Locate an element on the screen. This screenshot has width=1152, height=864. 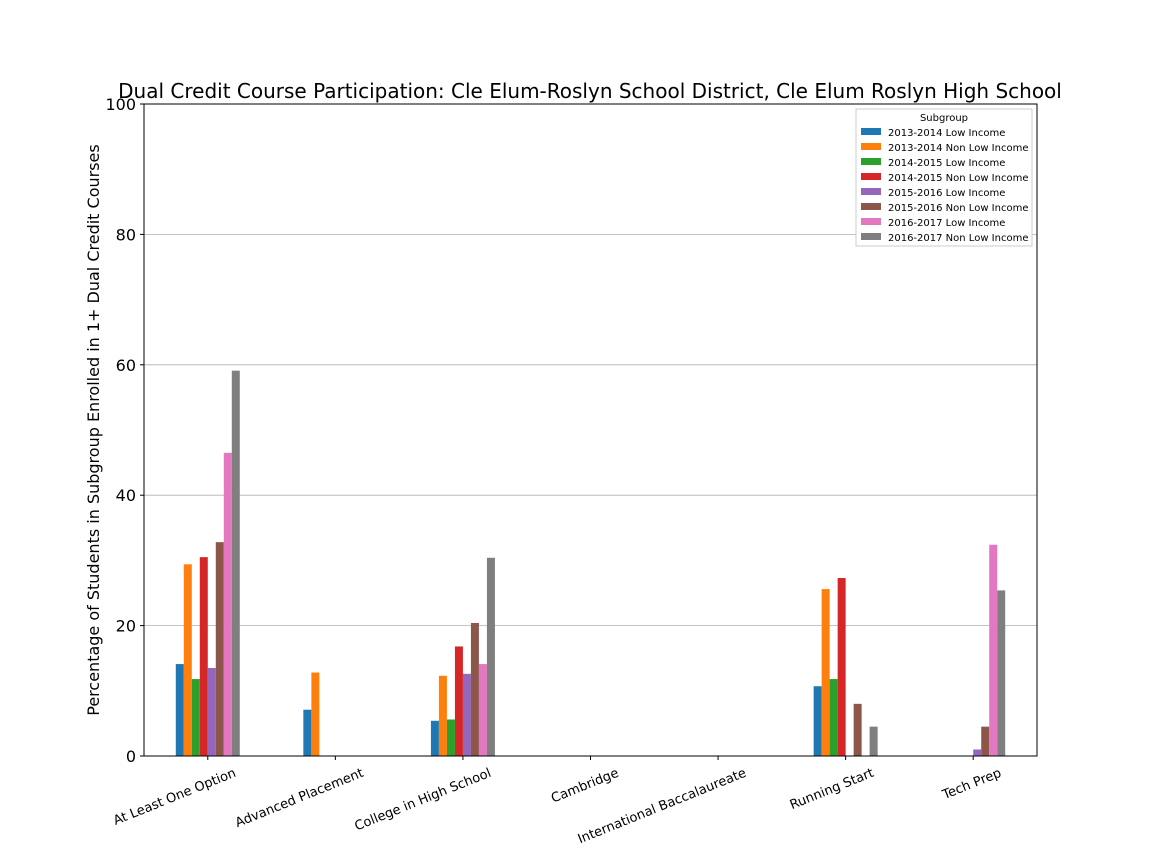
legend-label: 2013-2014 Low Income is located at coordinates (946, 133).